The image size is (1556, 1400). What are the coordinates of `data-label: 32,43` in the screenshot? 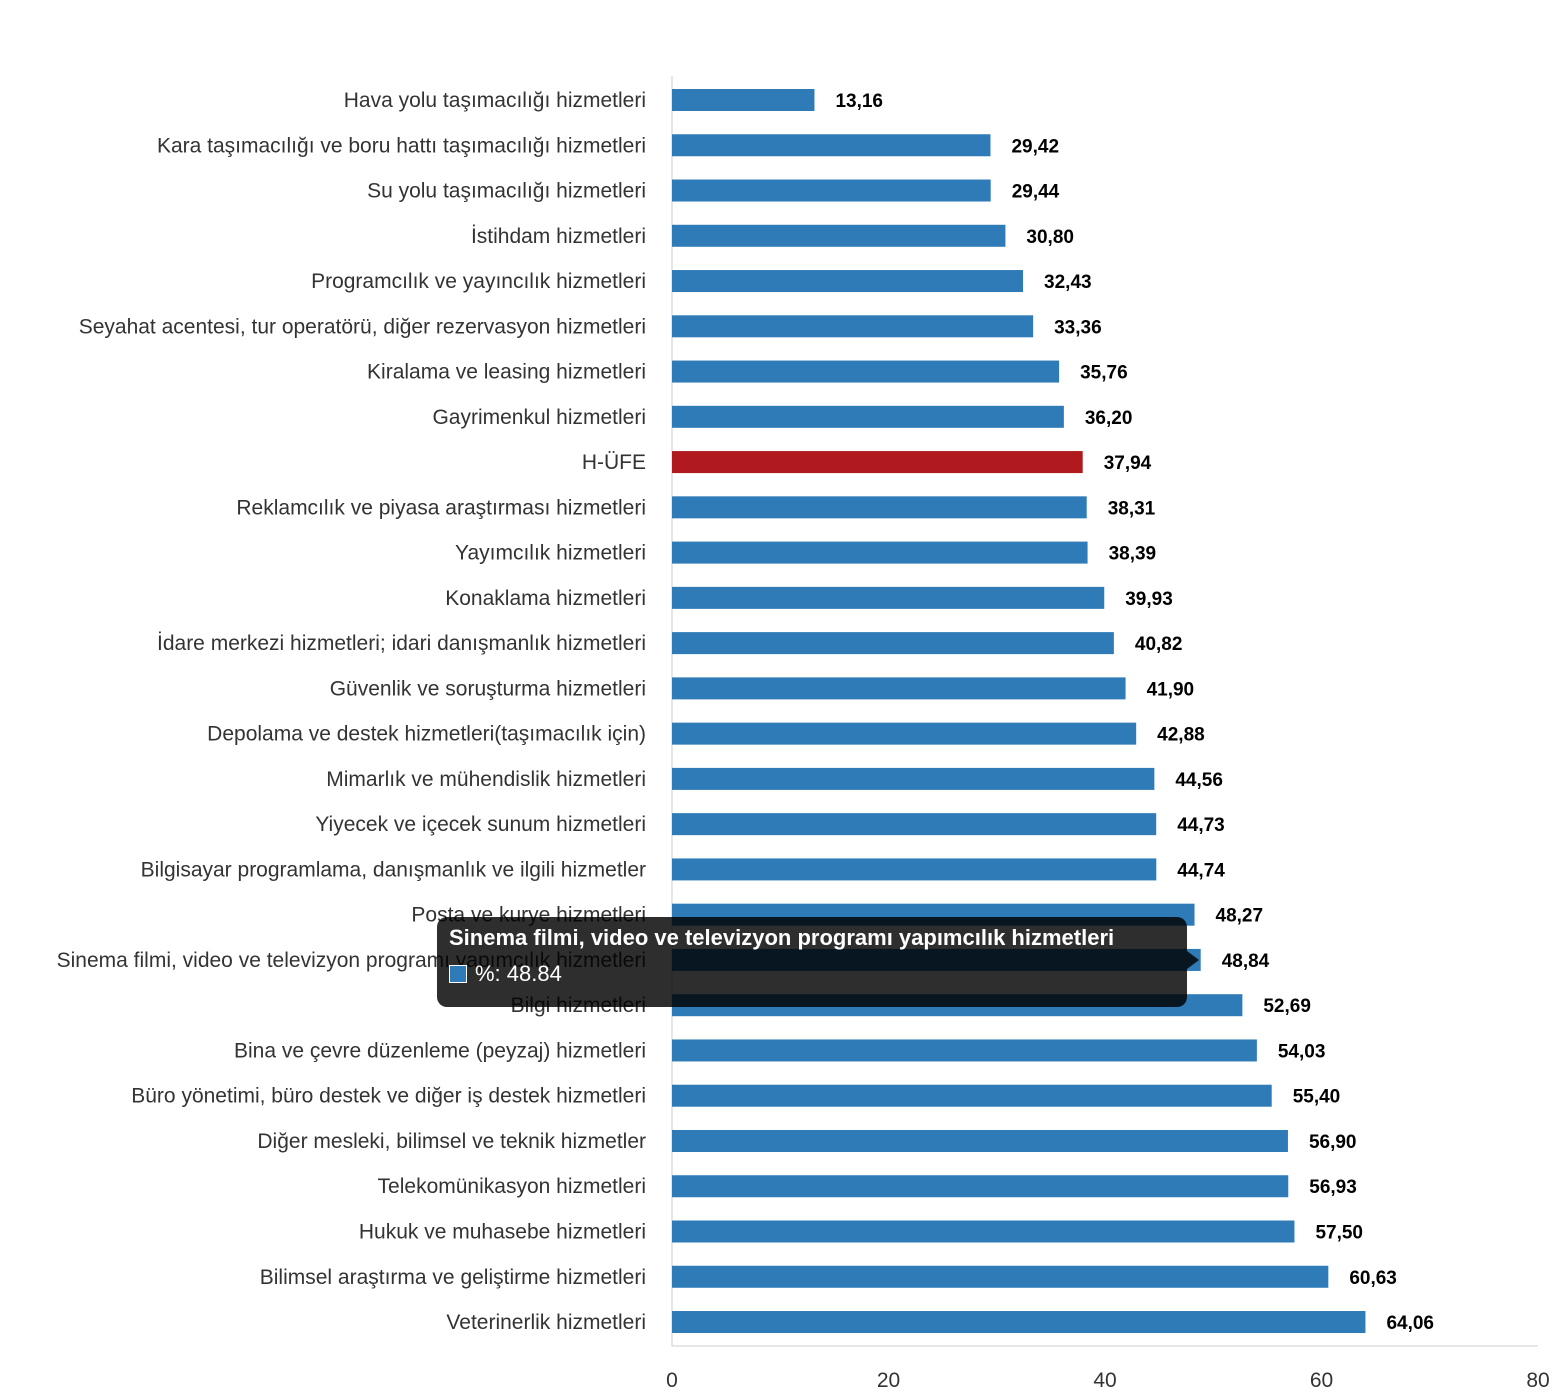 It's located at (1068, 282).